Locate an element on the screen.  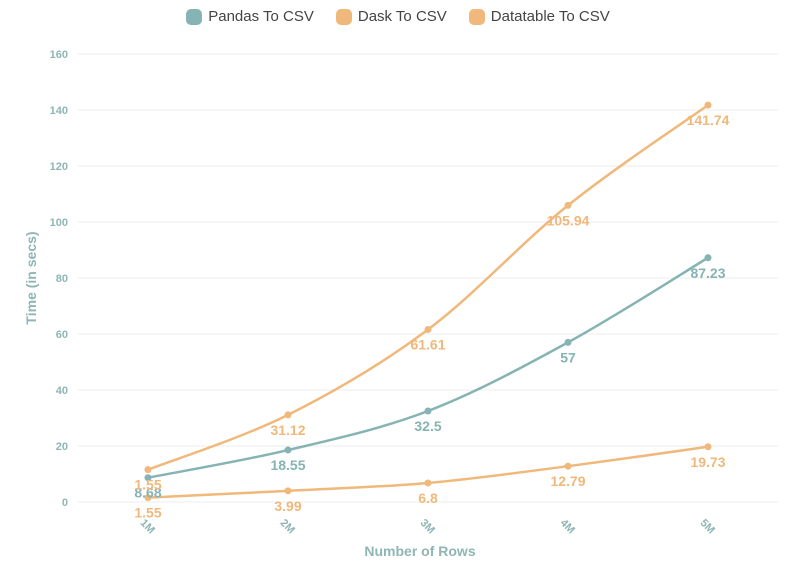
data-label: 18.55 is located at coordinates (287, 465).